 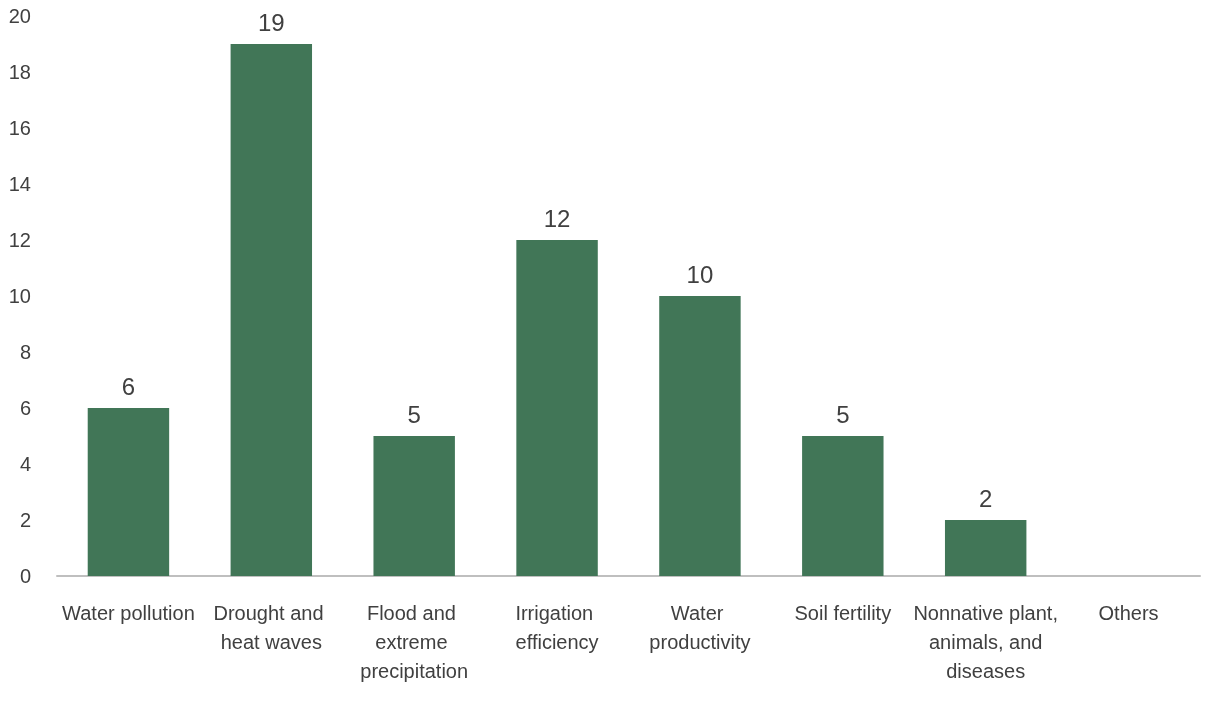 What do you see at coordinates (25, 520) in the screenshot?
I see `y-tick-label: 2` at bounding box center [25, 520].